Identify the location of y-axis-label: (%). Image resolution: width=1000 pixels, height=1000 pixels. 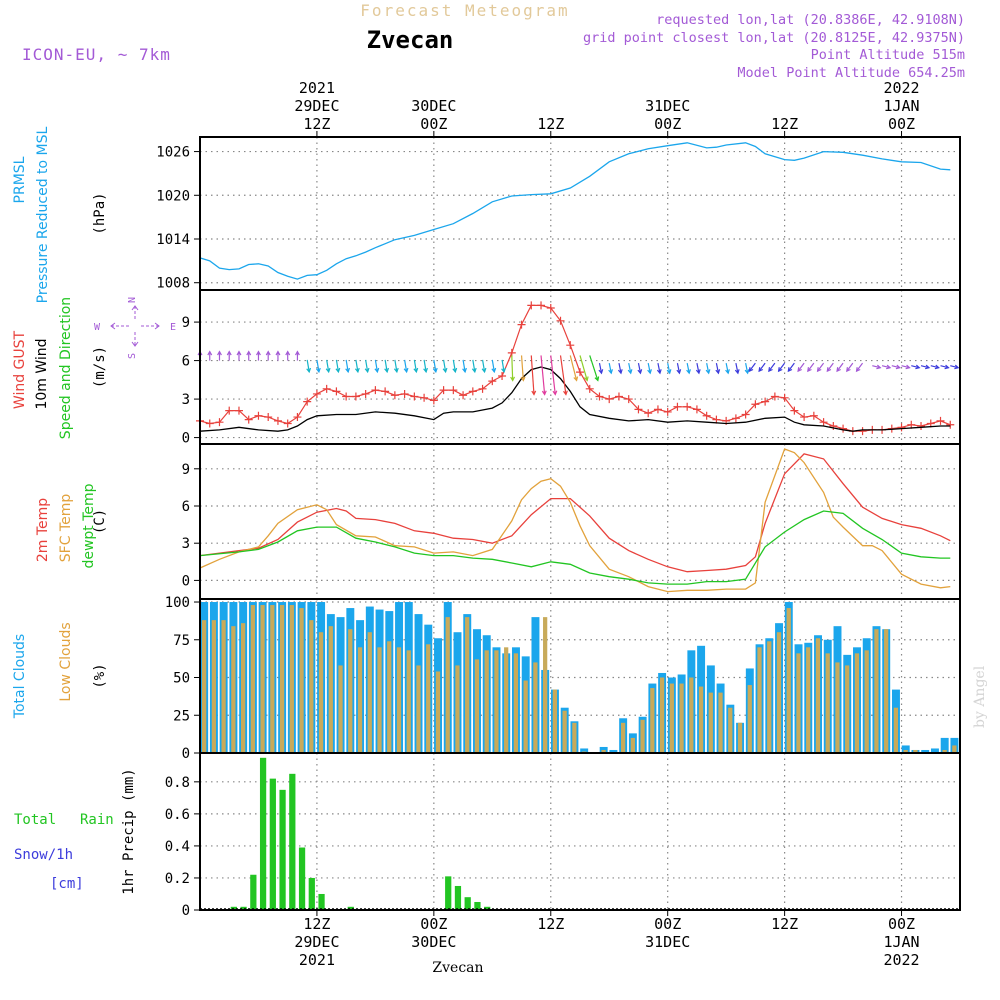
(100, 675).